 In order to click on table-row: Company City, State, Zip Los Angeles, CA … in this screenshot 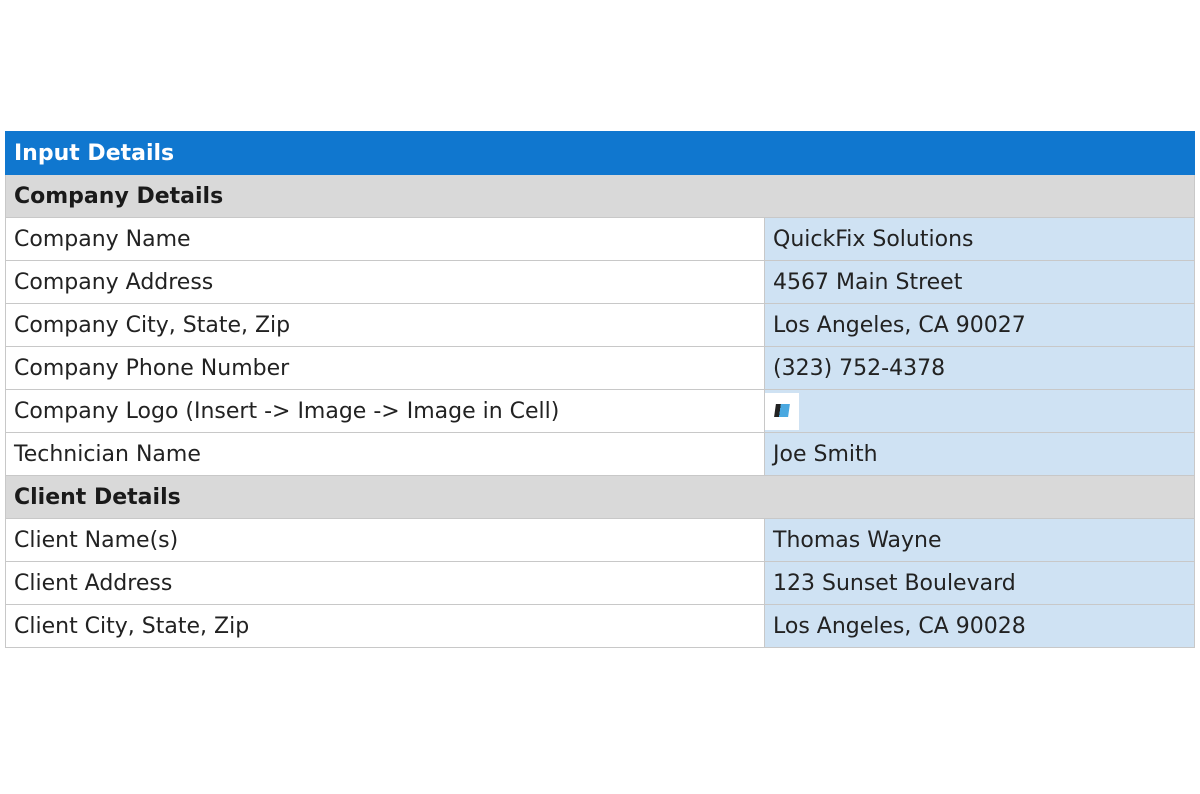, I will do `click(600, 325)`.